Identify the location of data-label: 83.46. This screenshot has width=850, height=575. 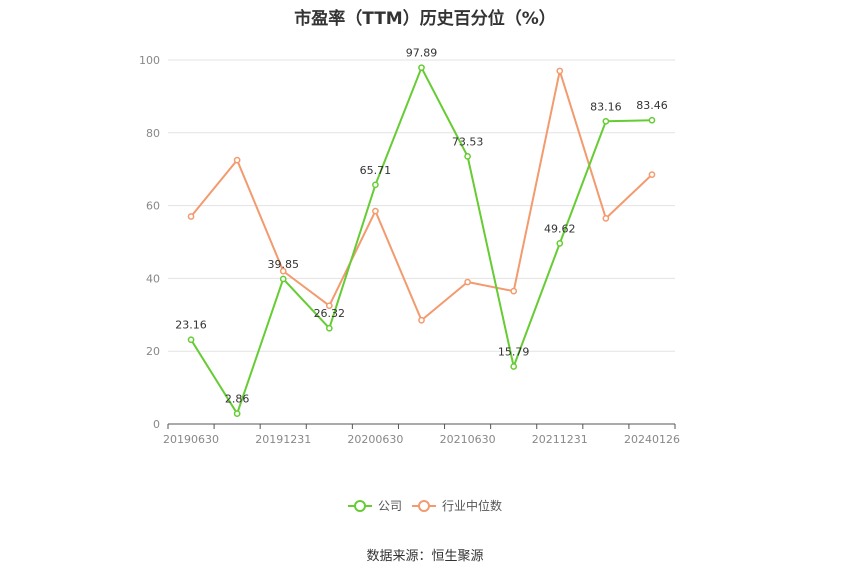
(652, 105).